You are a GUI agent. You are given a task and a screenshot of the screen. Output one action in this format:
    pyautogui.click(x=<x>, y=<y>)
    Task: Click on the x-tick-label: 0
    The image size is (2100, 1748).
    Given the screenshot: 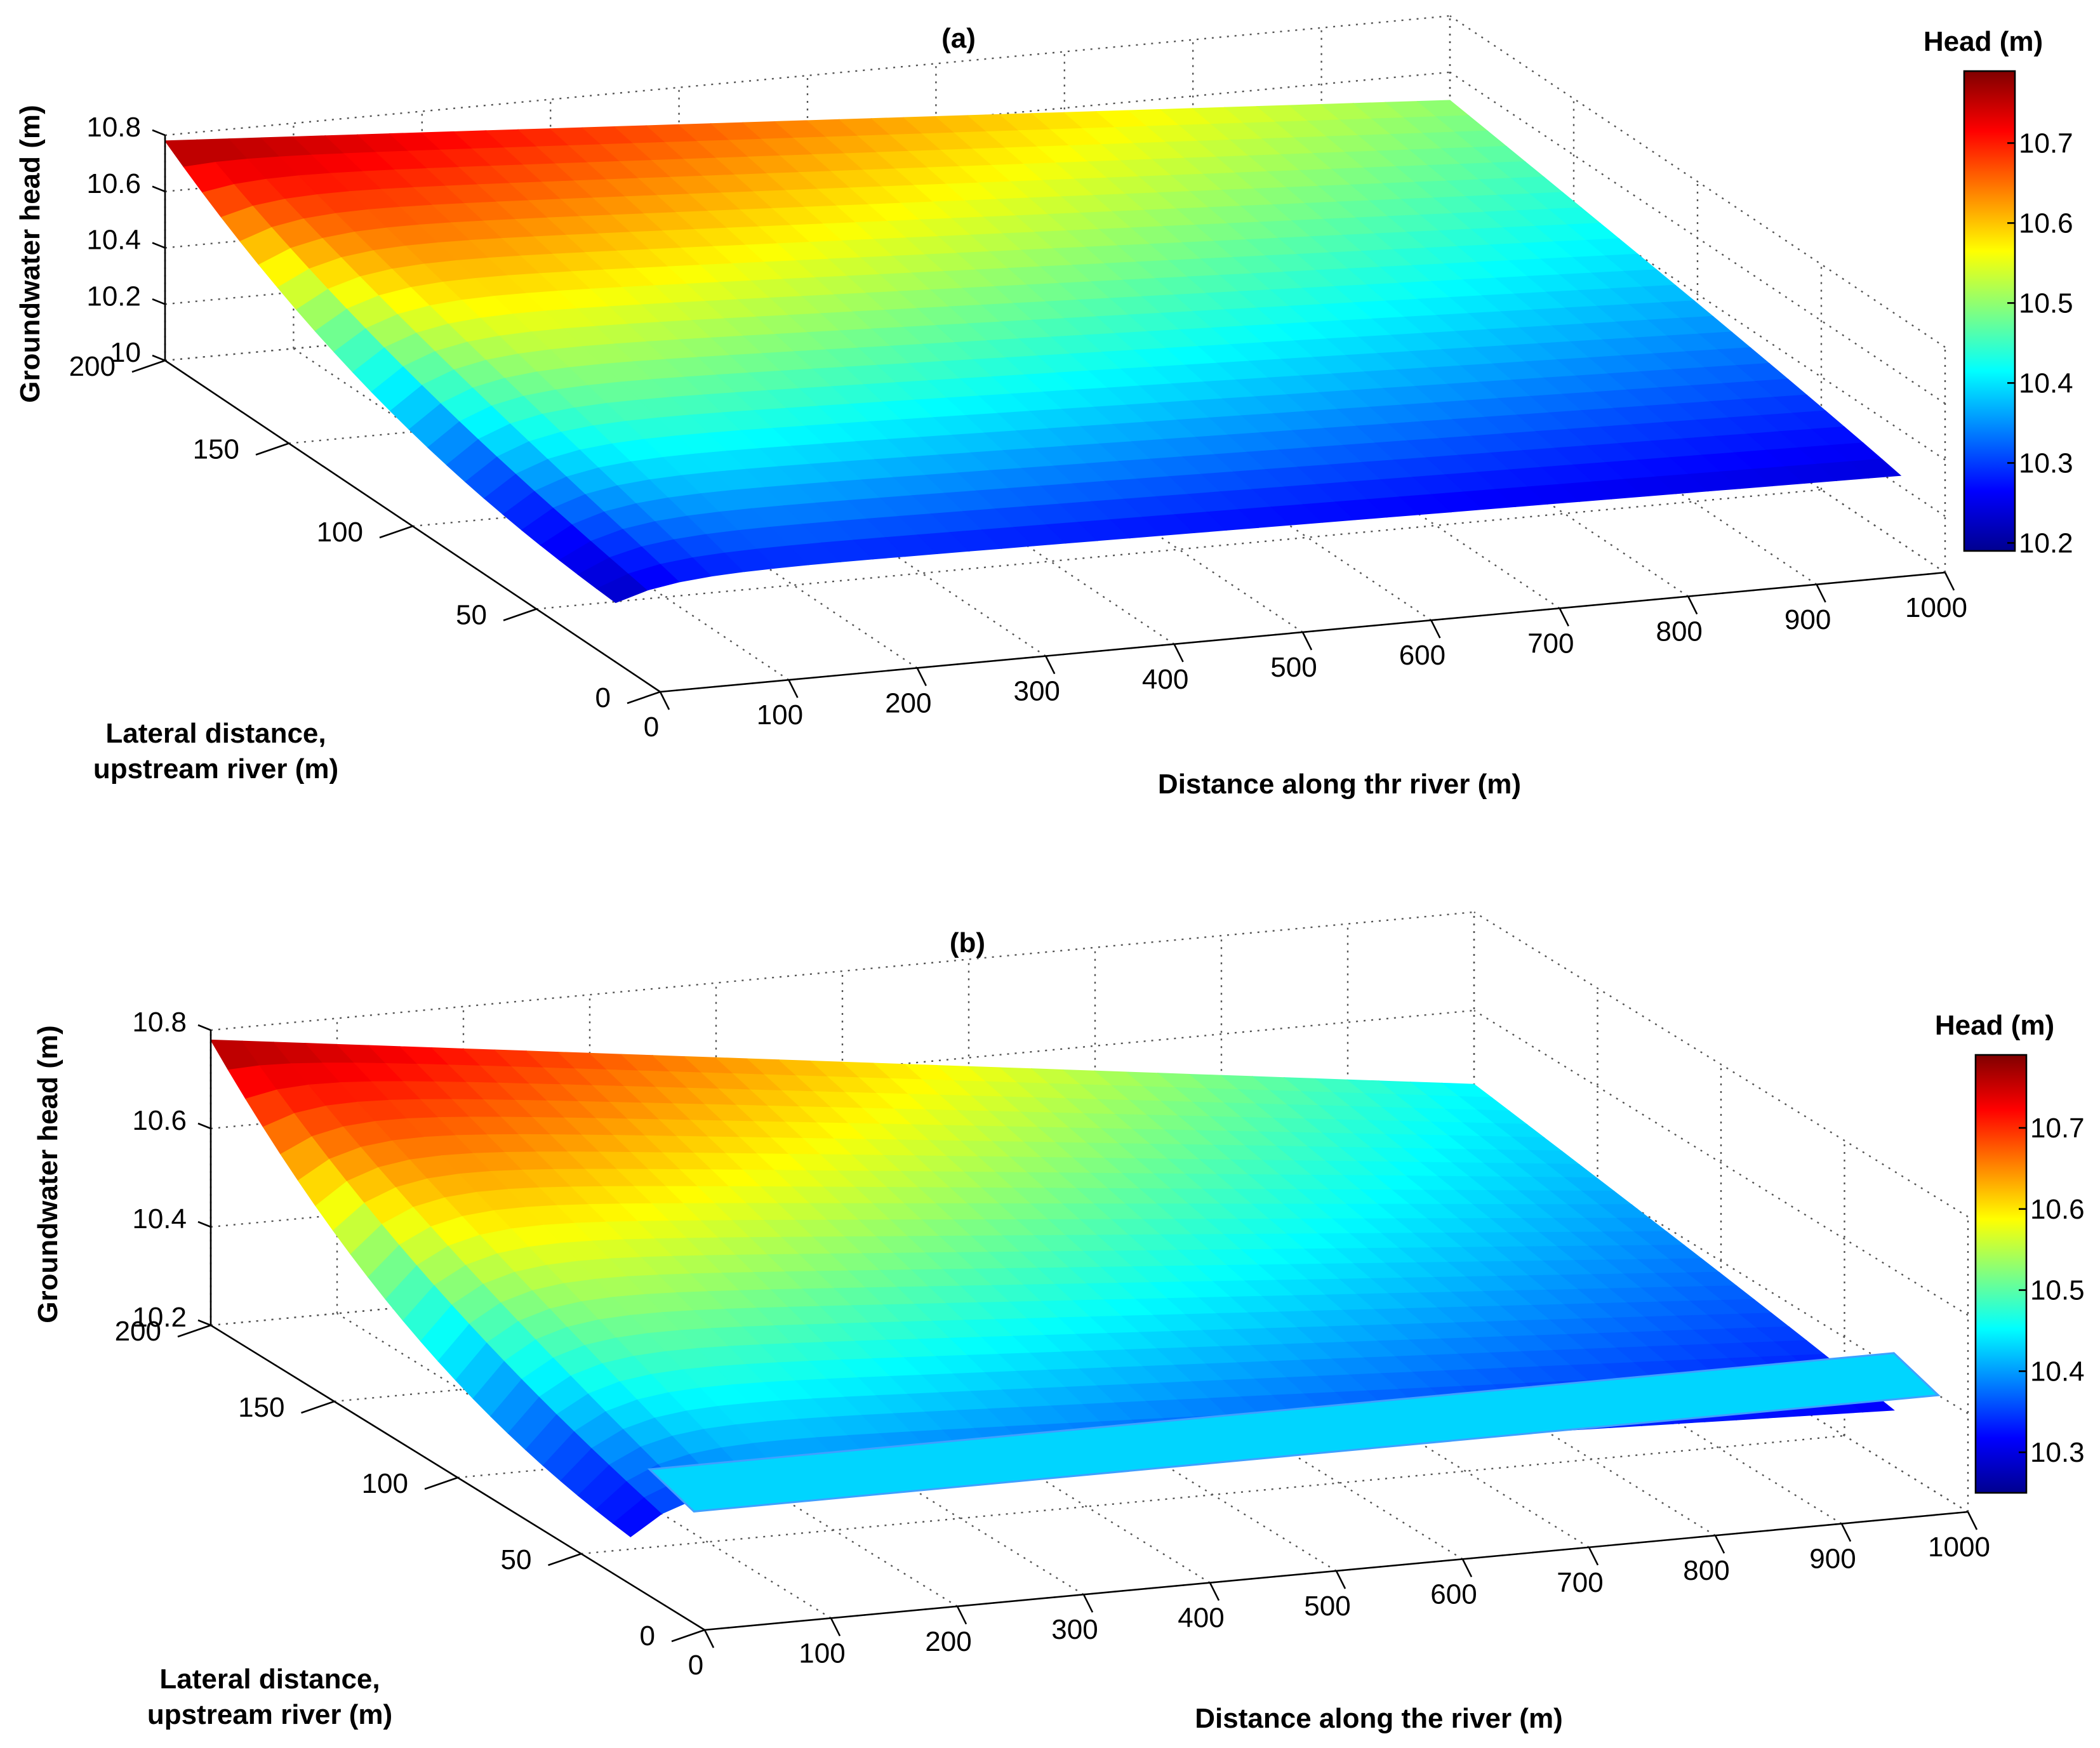 What is the action you would take?
    pyautogui.click(x=695, y=1666)
    